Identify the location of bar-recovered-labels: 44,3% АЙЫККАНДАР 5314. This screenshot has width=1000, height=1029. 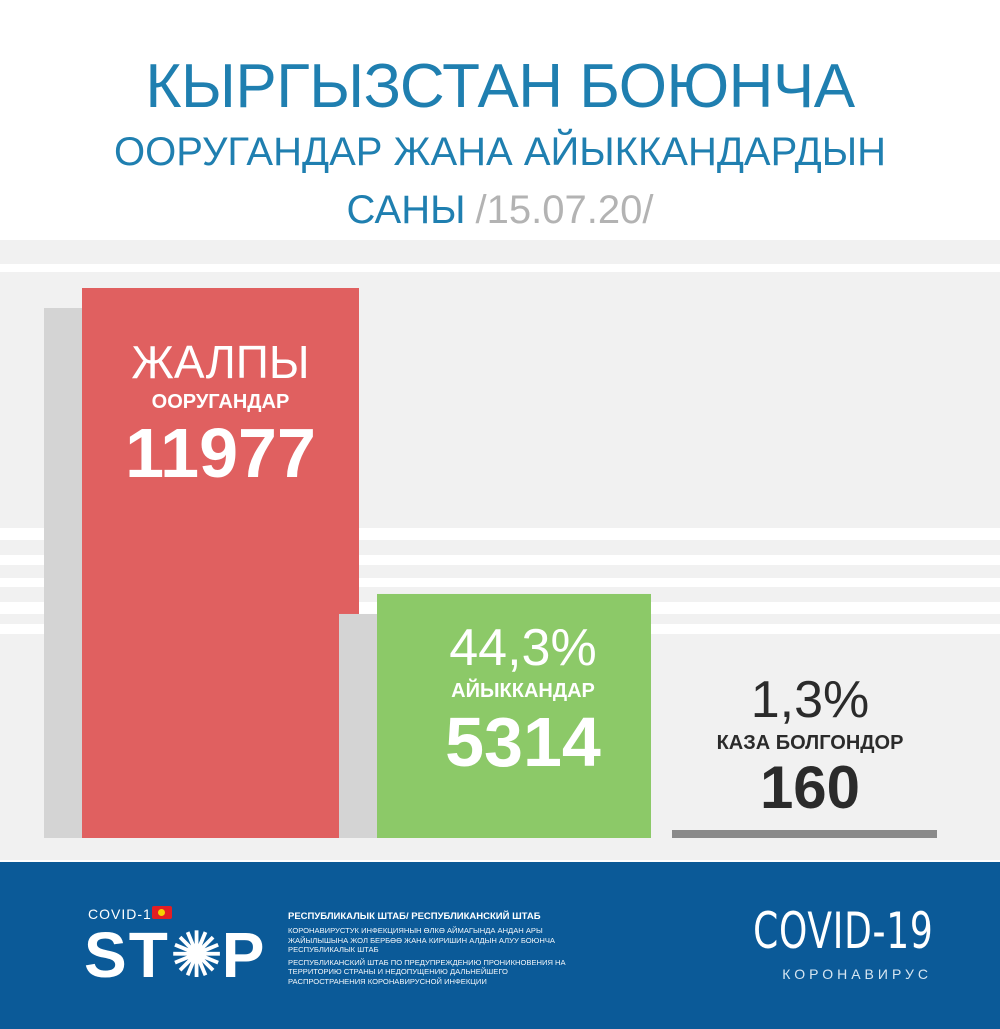
(523, 699).